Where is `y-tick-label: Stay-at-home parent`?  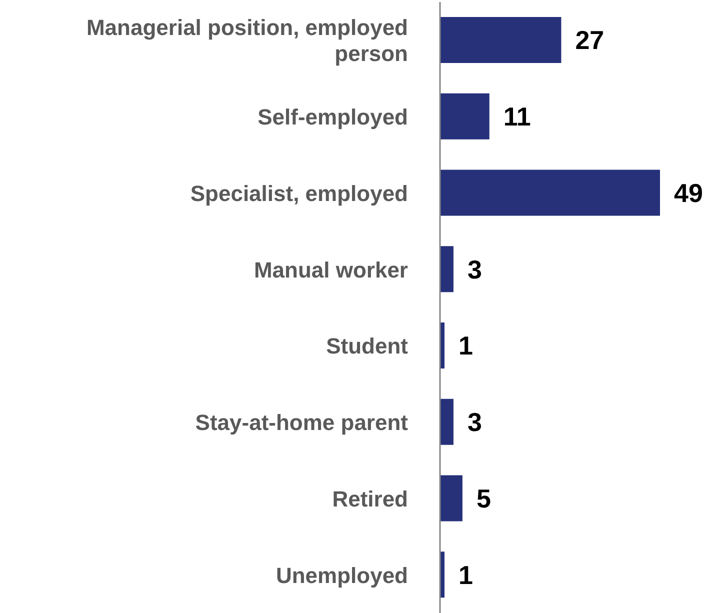
y-tick-label: Stay-at-home parent is located at coordinates (302, 422).